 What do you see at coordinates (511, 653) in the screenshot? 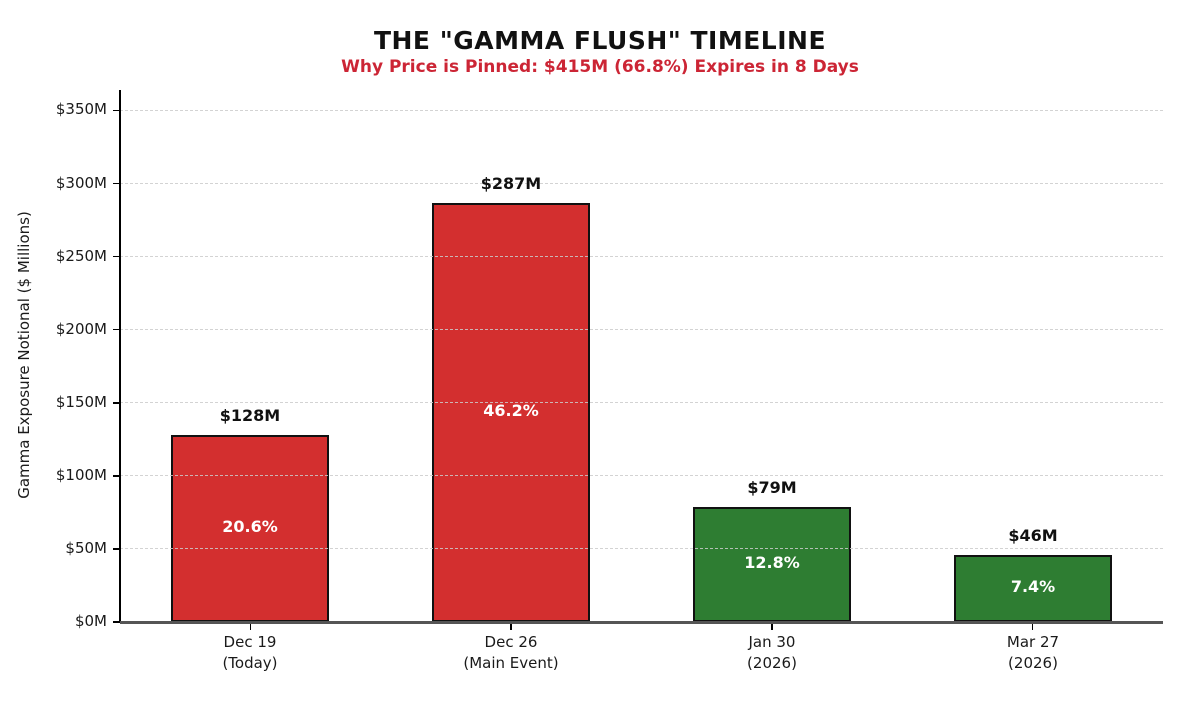
I see `x-tick-label: Dec 26 (Main Event)` at bounding box center [511, 653].